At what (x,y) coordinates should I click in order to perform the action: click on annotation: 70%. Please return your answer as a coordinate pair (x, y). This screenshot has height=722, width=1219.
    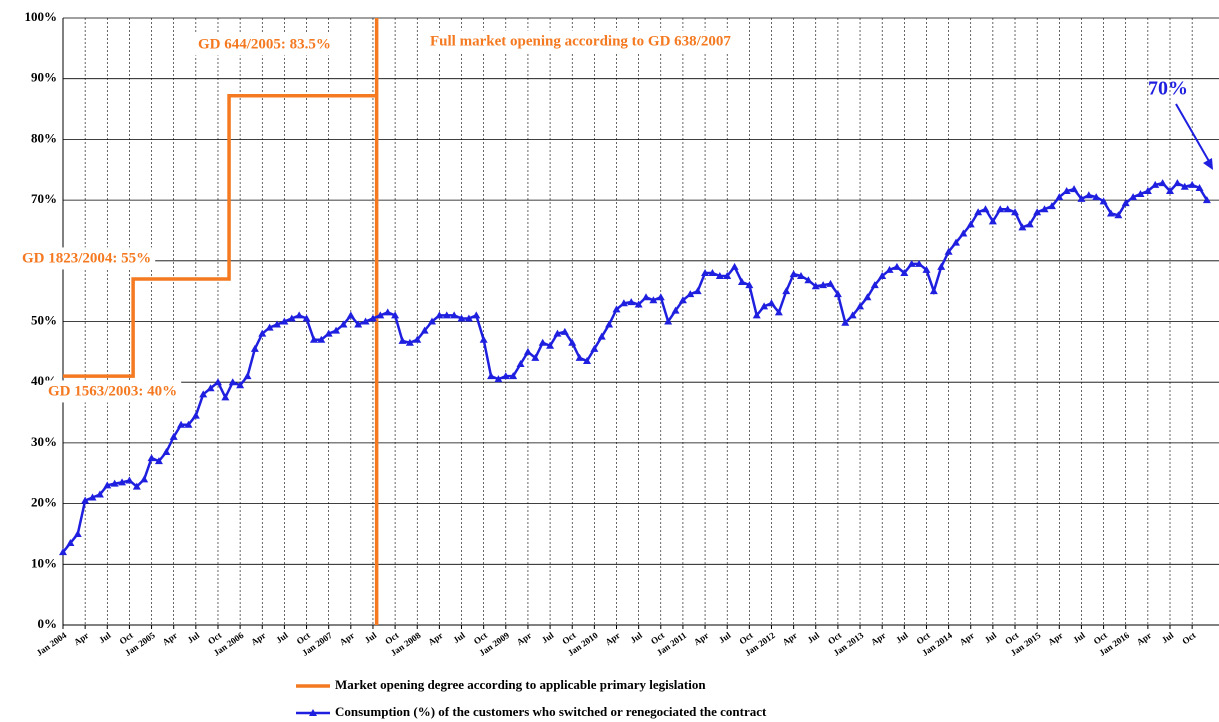
    Looking at the image, I should click on (1168, 89).